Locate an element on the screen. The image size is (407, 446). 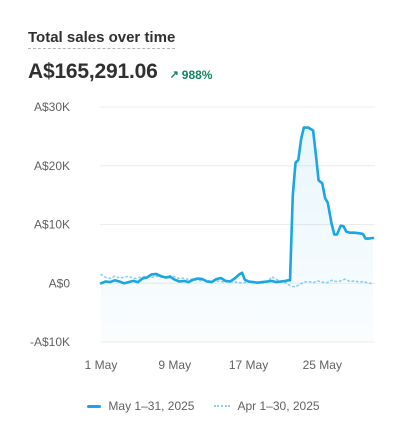
legend-item-previous: Apr 1–30, 2025 is located at coordinates (267, 406).